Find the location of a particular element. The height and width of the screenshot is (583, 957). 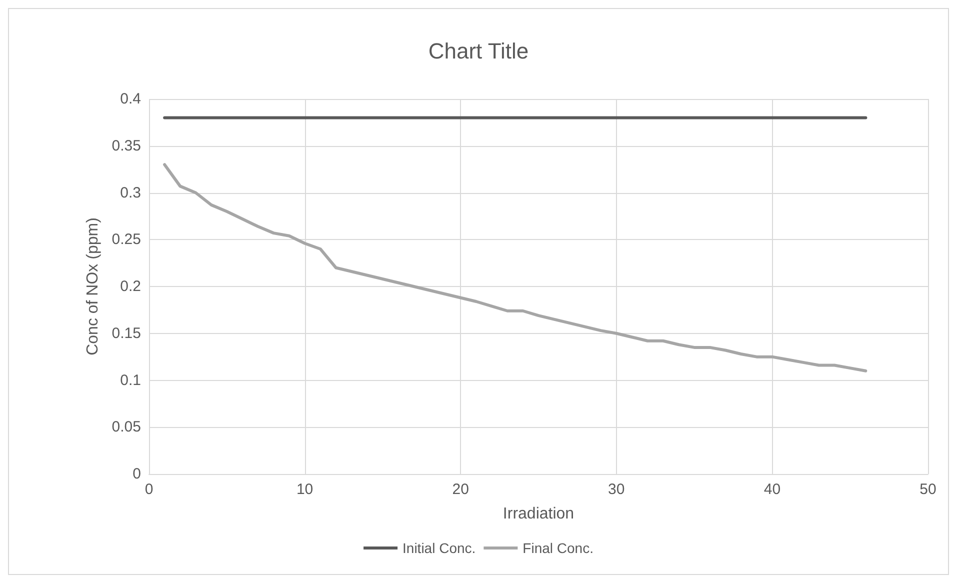

y-tick-label: 0.05 is located at coordinates (126, 427).